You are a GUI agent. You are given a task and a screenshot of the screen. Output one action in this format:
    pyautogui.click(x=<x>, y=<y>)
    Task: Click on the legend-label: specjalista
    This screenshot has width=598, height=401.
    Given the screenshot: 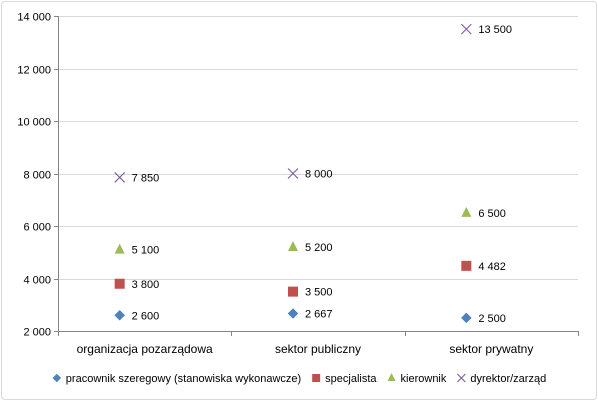 What is the action you would take?
    pyautogui.click(x=351, y=379)
    